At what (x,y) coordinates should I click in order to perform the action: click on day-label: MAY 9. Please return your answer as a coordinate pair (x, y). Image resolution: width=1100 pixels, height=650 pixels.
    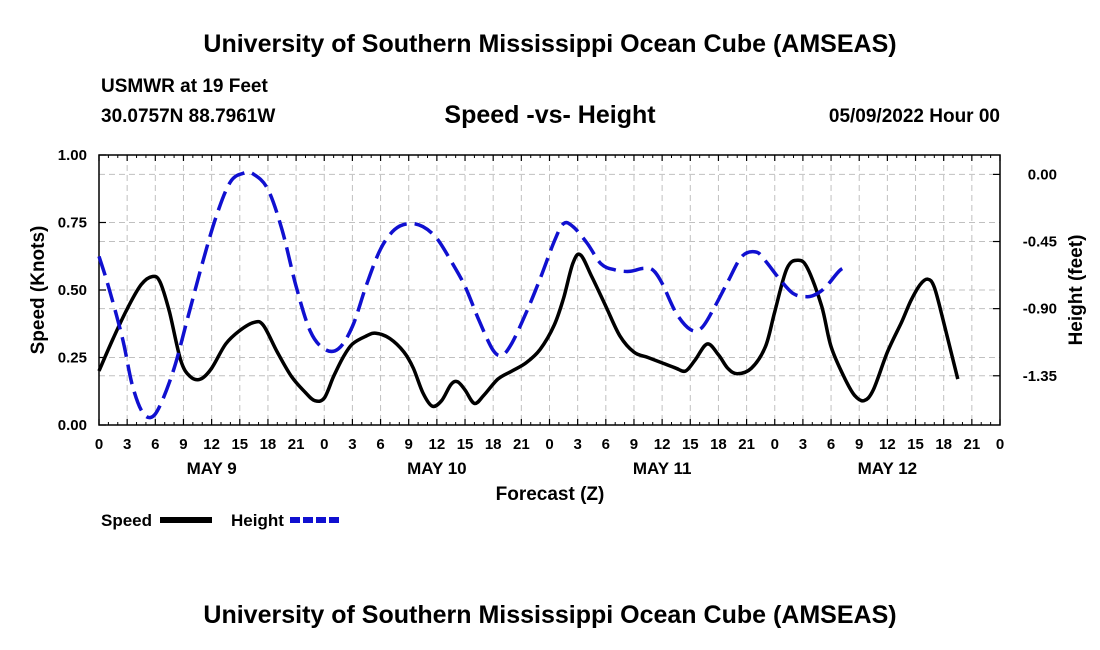
    Looking at the image, I should click on (212, 468).